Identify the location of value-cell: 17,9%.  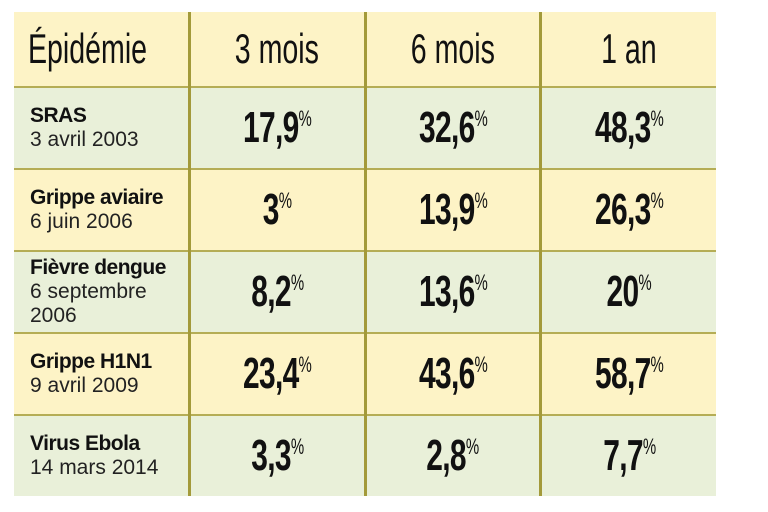
(277, 128).